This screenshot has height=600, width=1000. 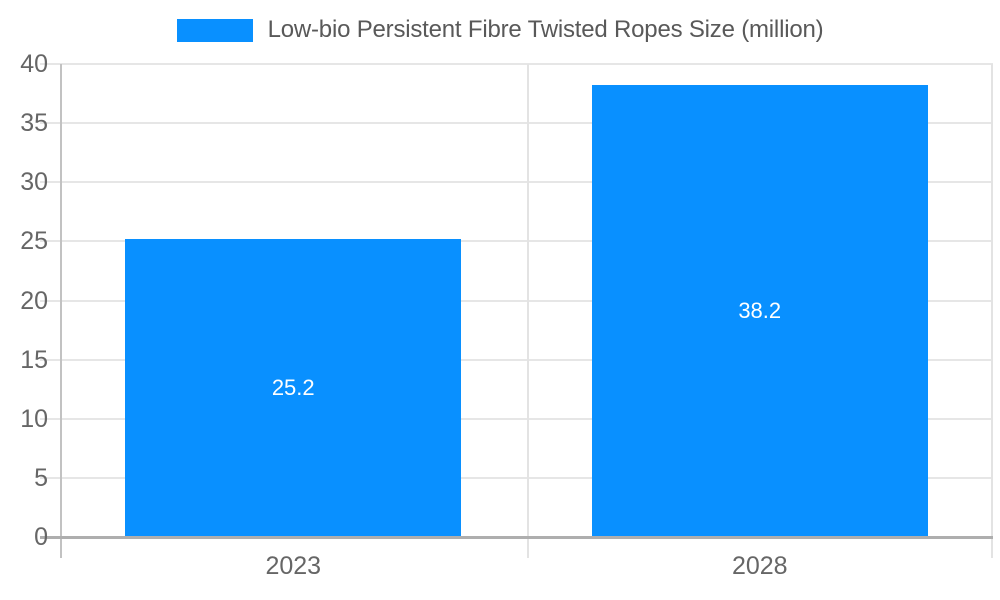 What do you see at coordinates (293, 566) in the screenshot?
I see `x-category-label: 2023` at bounding box center [293, 566].